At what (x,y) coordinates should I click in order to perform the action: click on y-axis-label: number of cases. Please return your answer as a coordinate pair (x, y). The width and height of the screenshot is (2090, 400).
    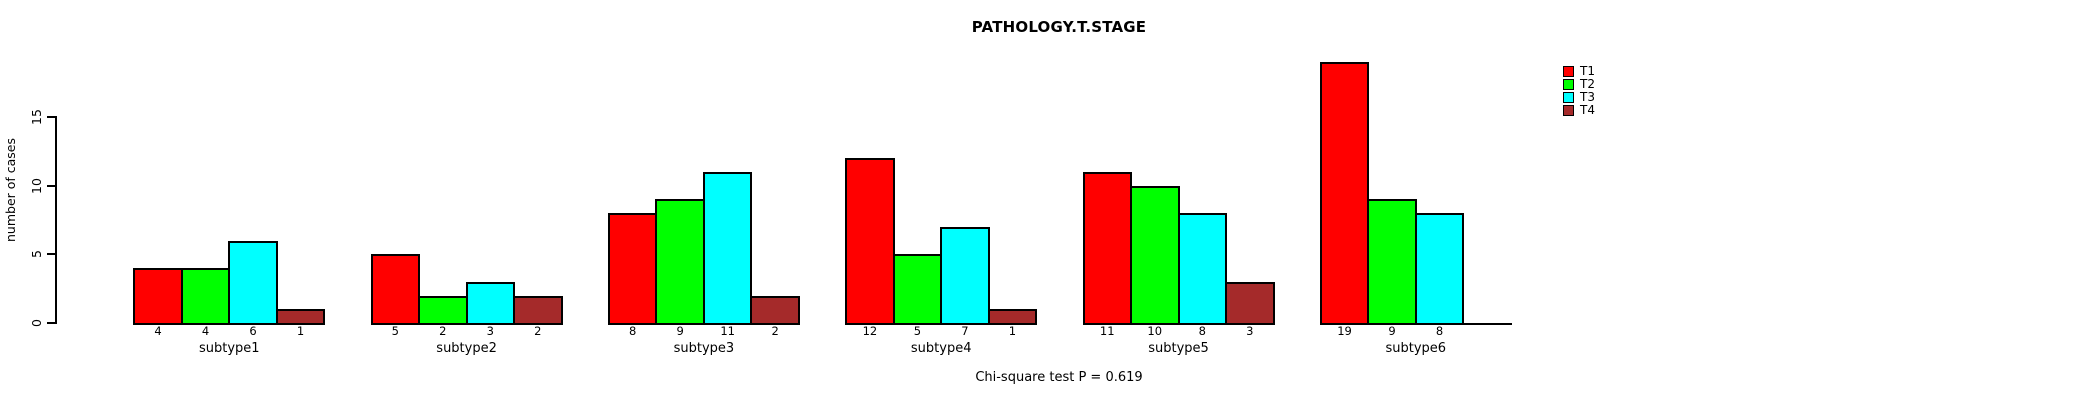
    Looking at the image, I should click on (10, 190).